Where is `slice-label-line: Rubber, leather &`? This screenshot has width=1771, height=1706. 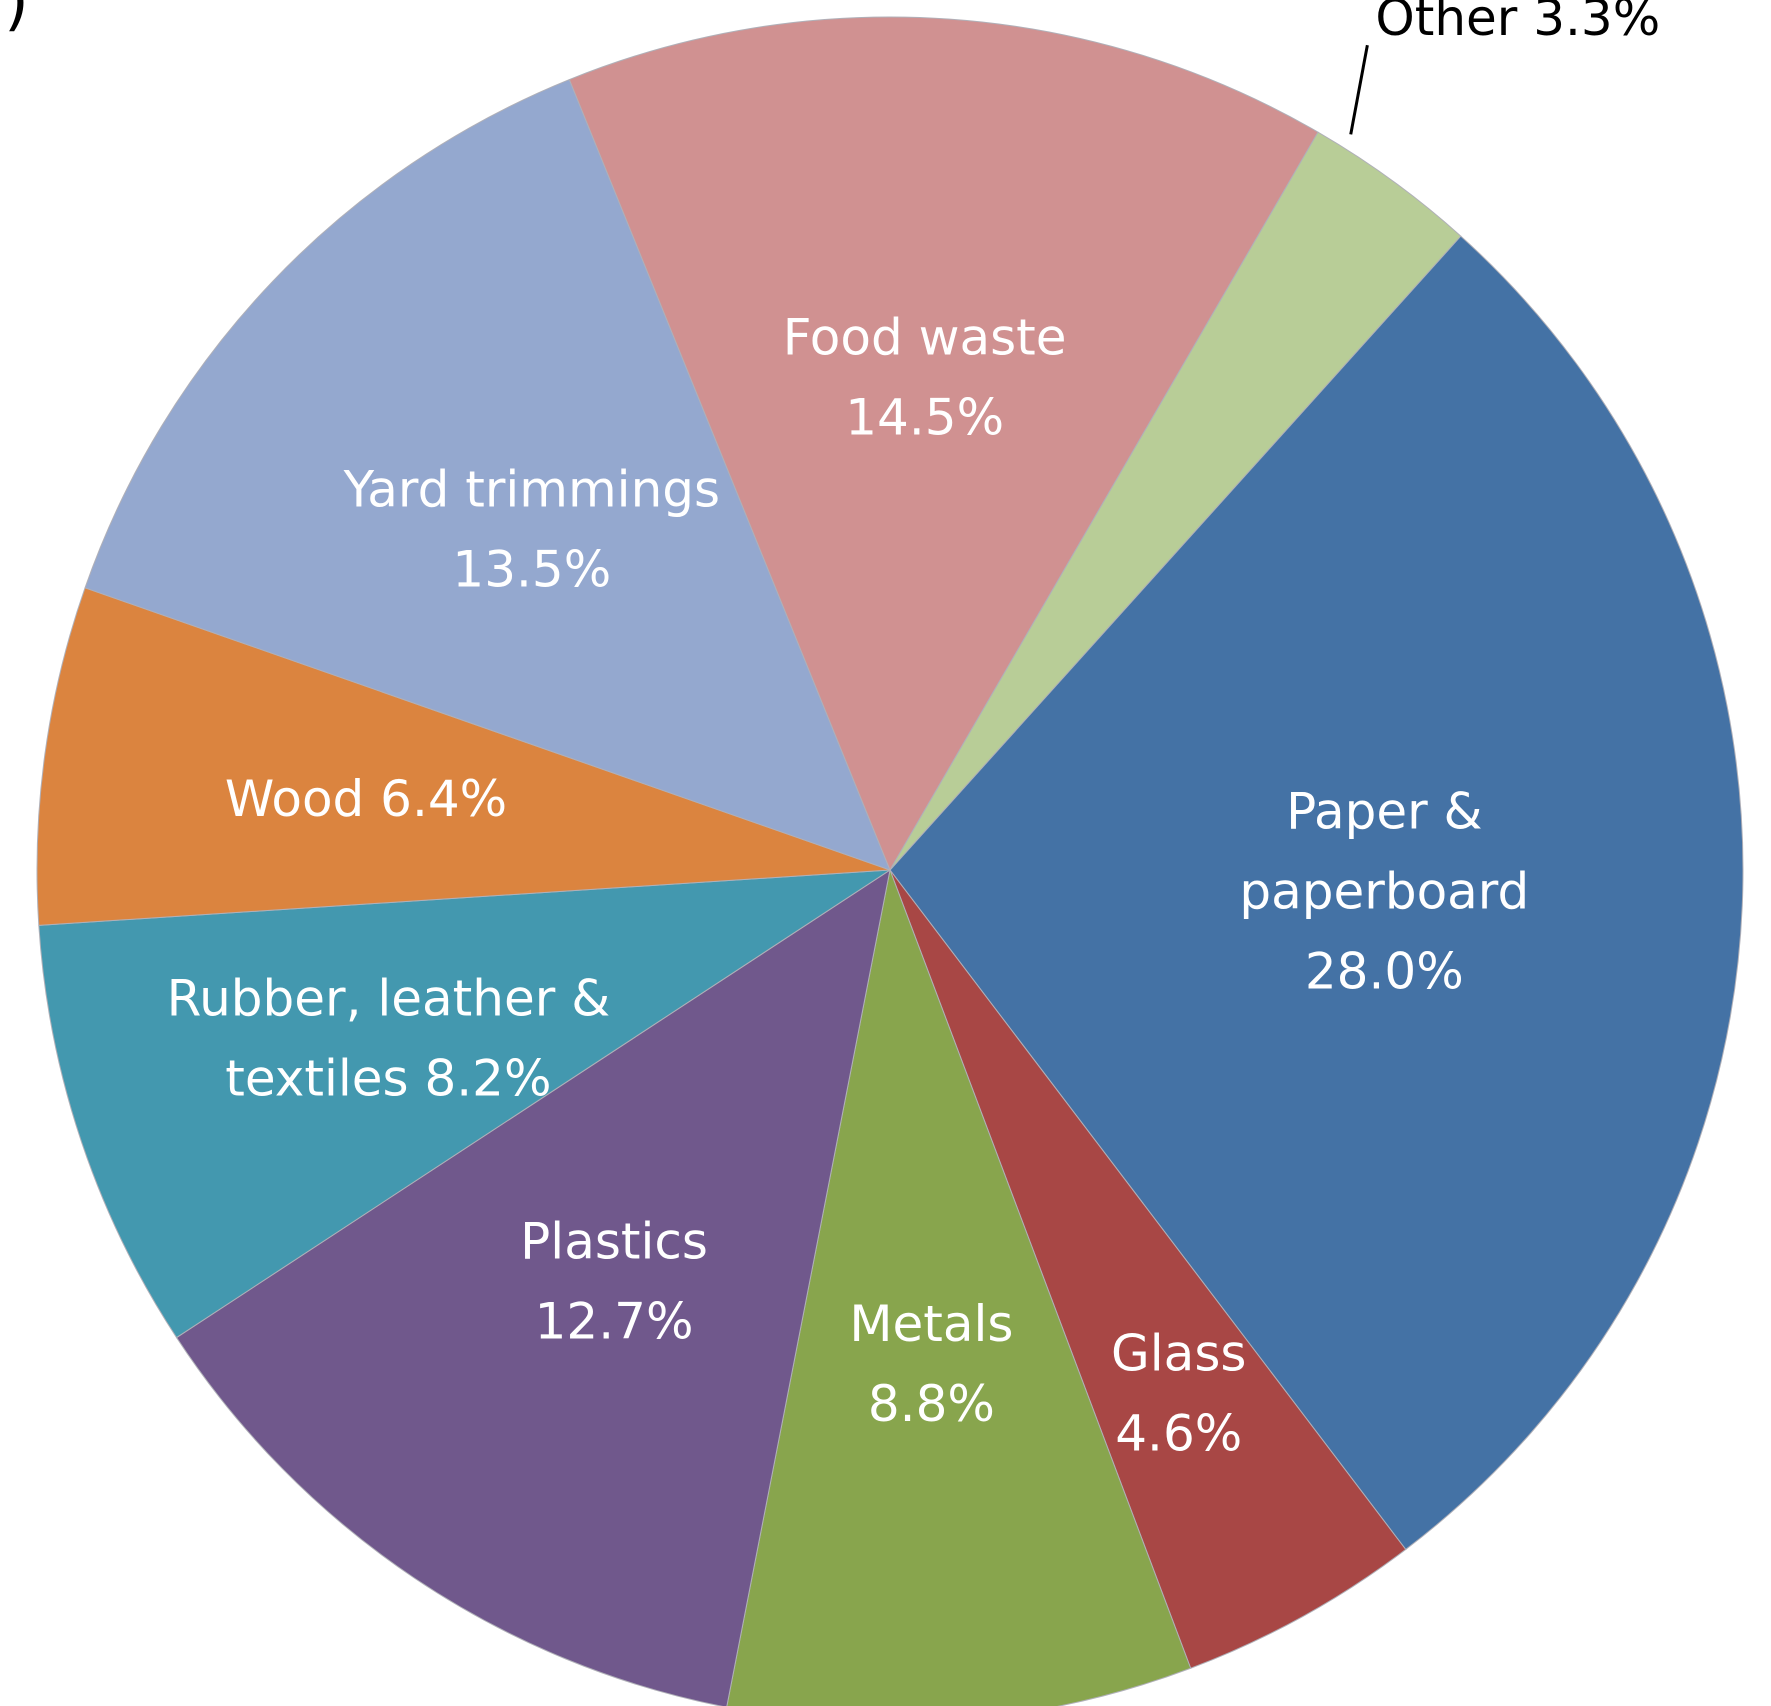 slice-label-line: Rubber, leather & is located at coordinates (389, 999).